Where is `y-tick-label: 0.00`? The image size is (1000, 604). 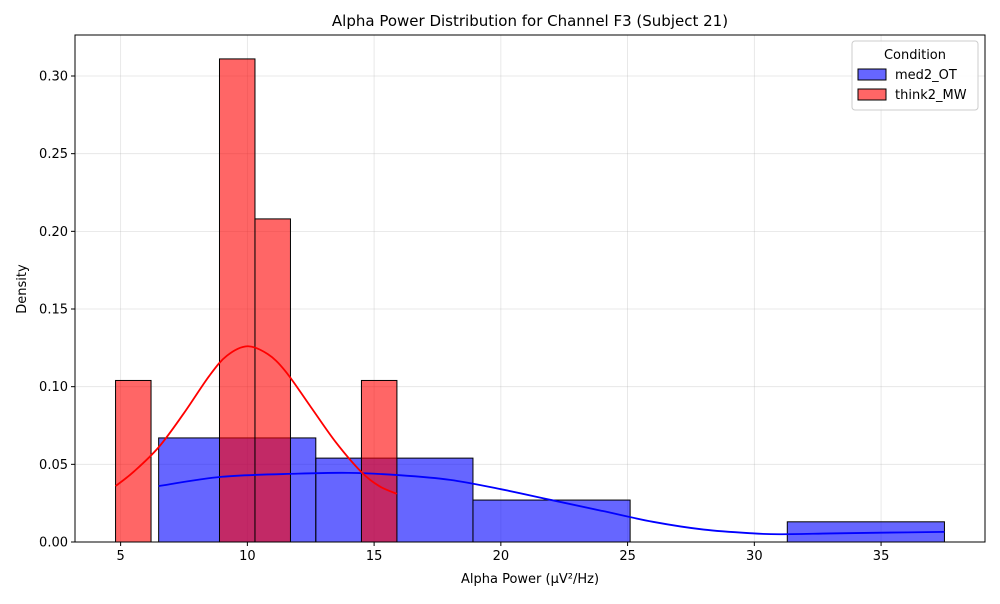 y-tick-label: 0.00 is located at coordinates (53, 543).